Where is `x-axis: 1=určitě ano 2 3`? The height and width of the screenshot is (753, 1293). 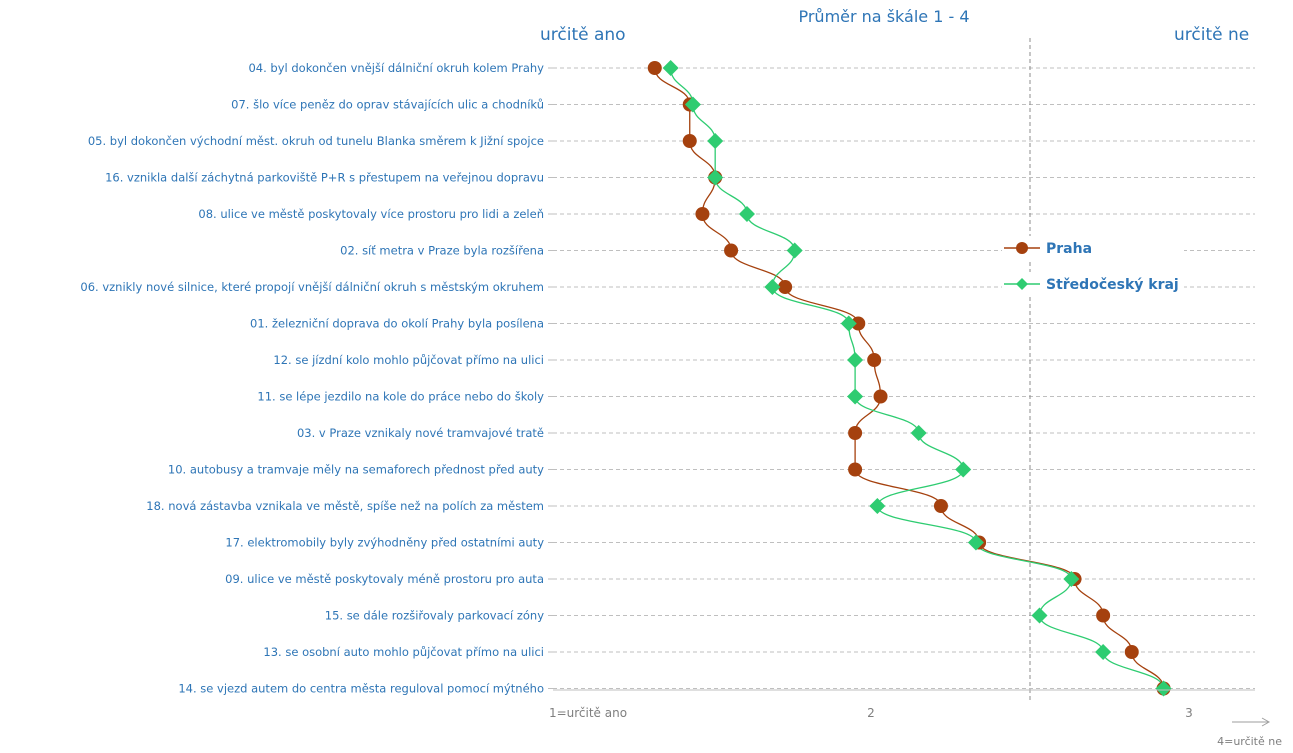
x-axis: 1=určitě ano 2 3 is located at coordinates (902, 704).